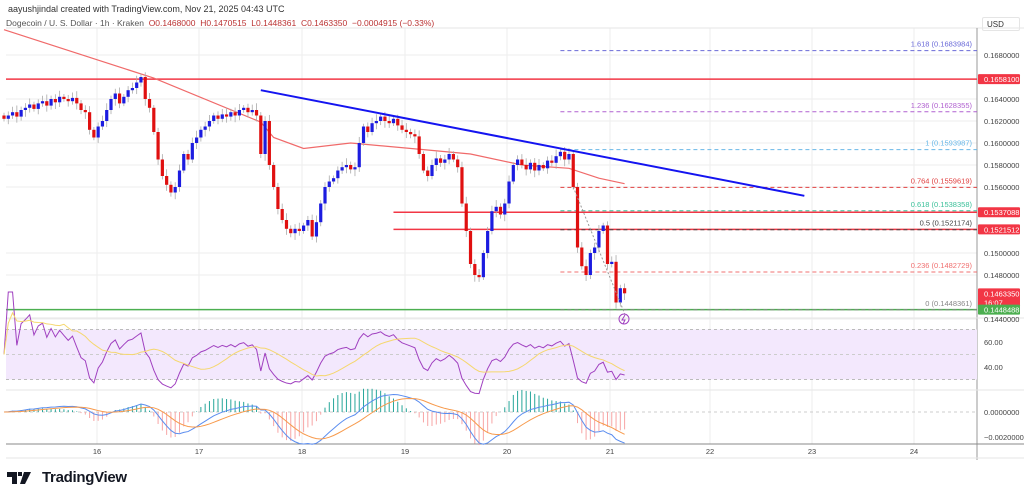 The image size is (1024, 493). I want to click on fib-level-label: 0.5 (0.1521174), so click(946, 223).